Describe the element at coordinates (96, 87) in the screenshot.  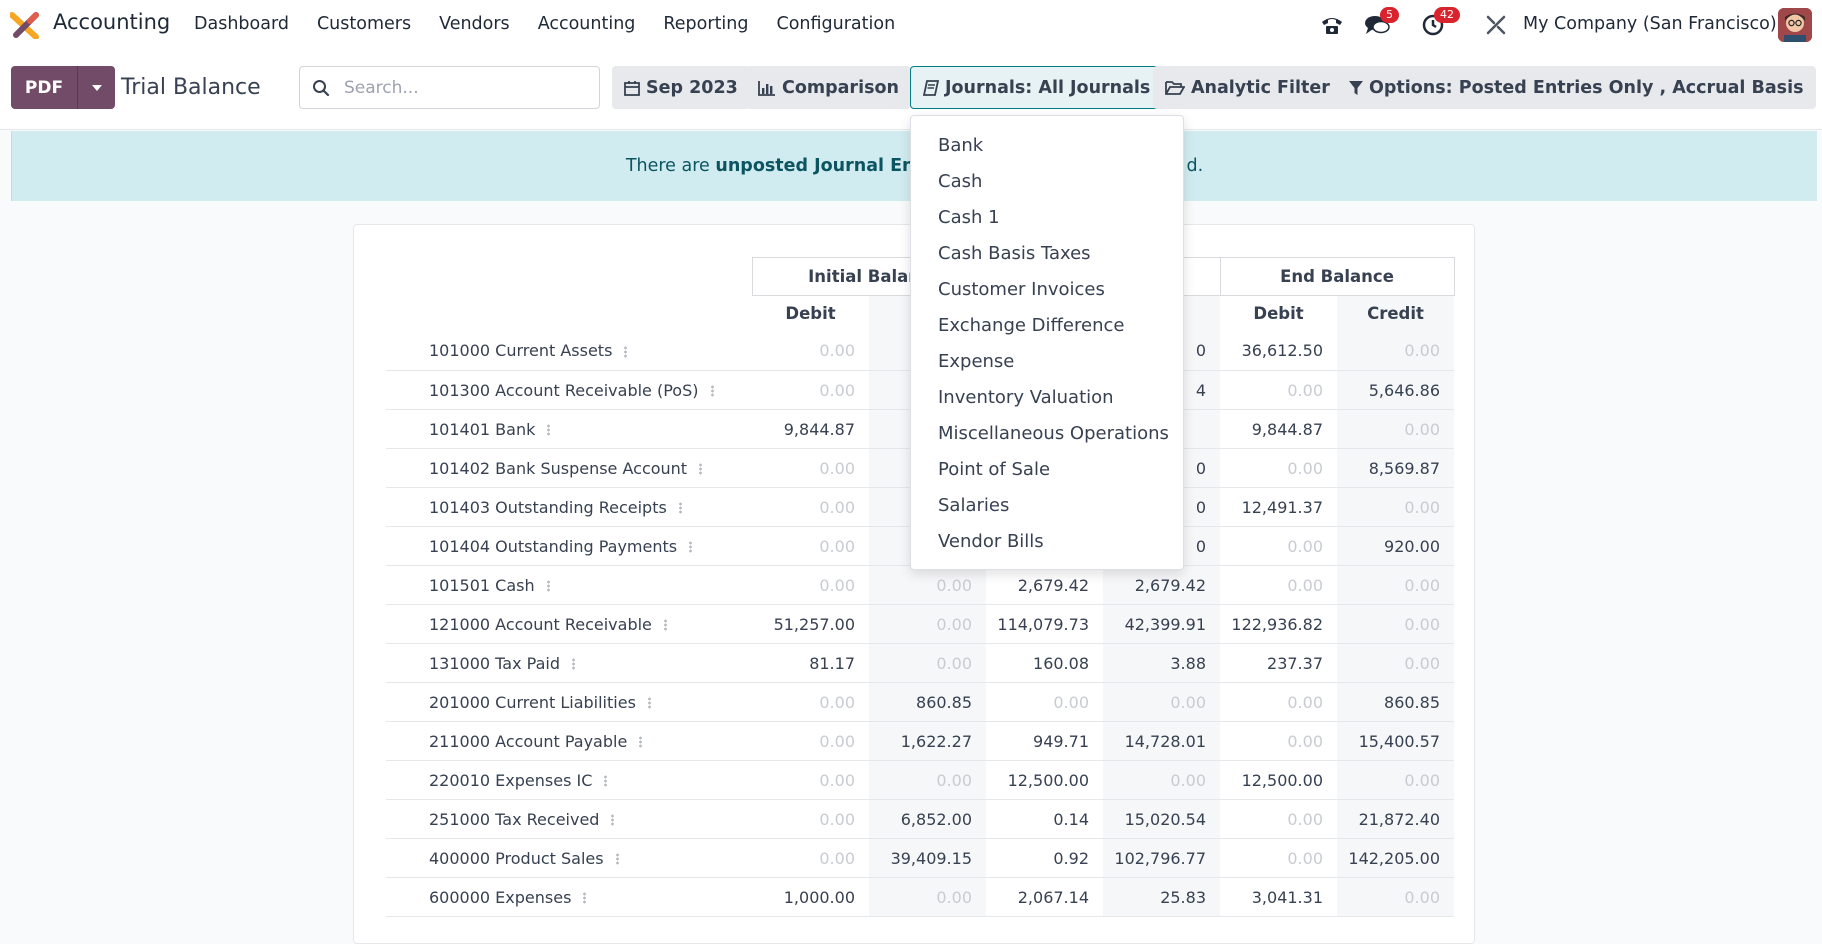
I see `pdf-dropdown-toggle` at that location.